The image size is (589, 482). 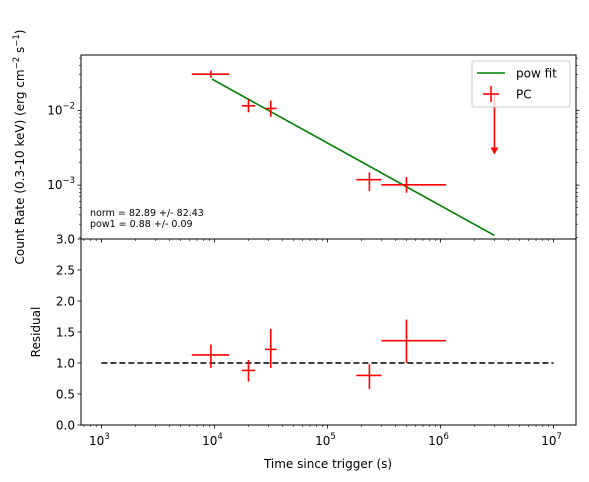 What do you see at coordinates (319, 354) in the screenshot?
I see `bottom-series` at bounding box center [319, 354].